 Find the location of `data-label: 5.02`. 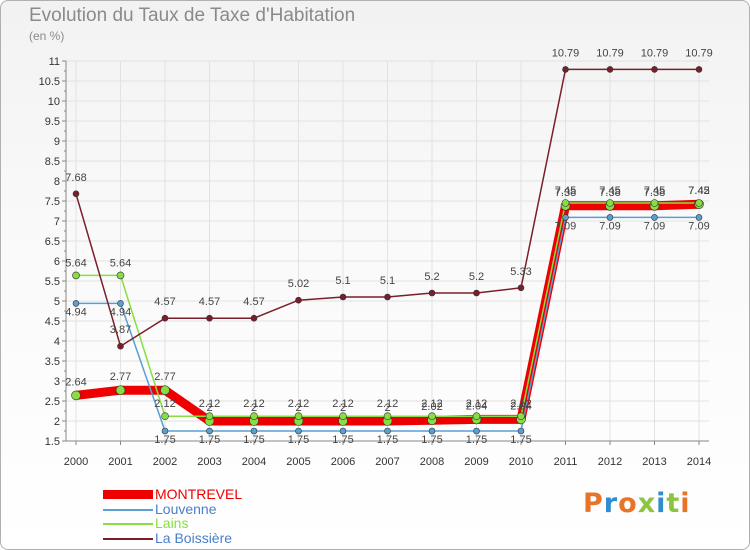

data-label: 5.02 is located at coordinates (298, 284).